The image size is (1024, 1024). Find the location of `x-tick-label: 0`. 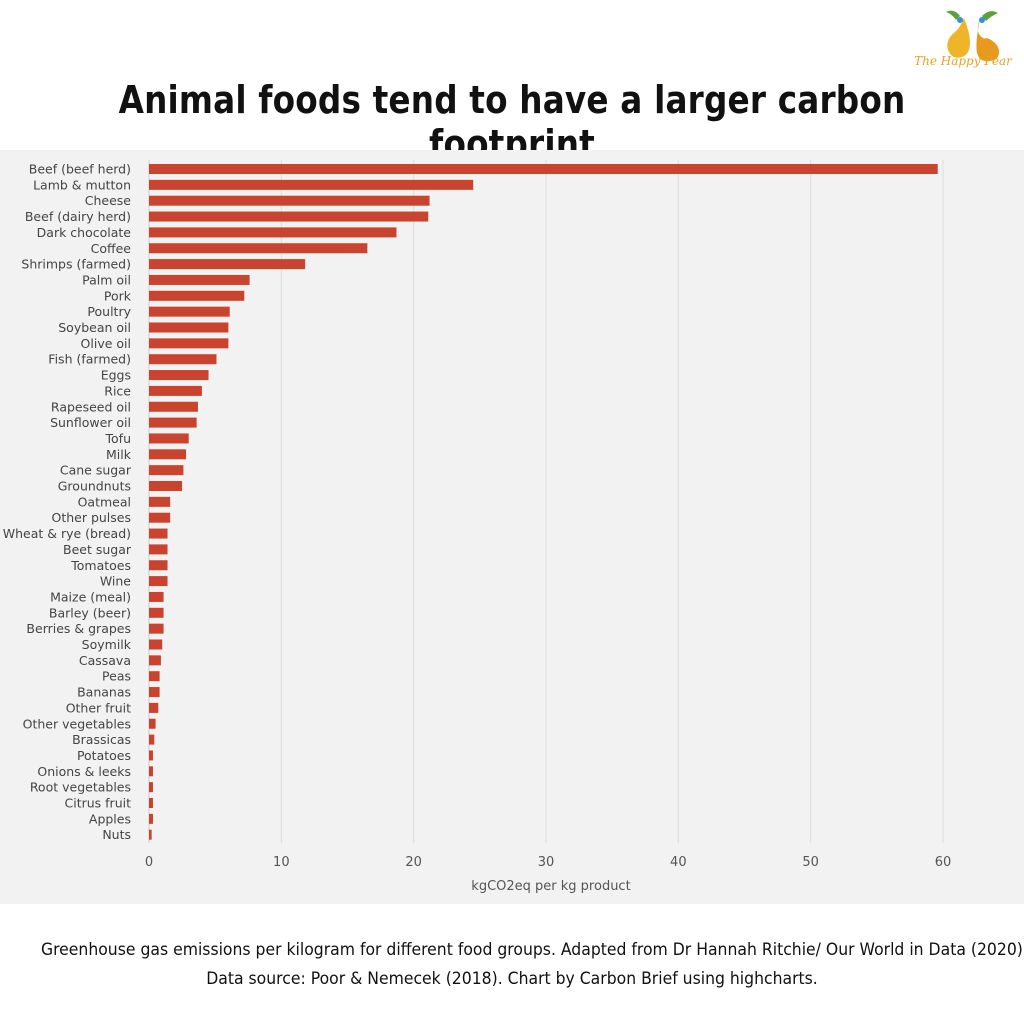

x-tick-label: 0 is located at coordinates (149, 862).